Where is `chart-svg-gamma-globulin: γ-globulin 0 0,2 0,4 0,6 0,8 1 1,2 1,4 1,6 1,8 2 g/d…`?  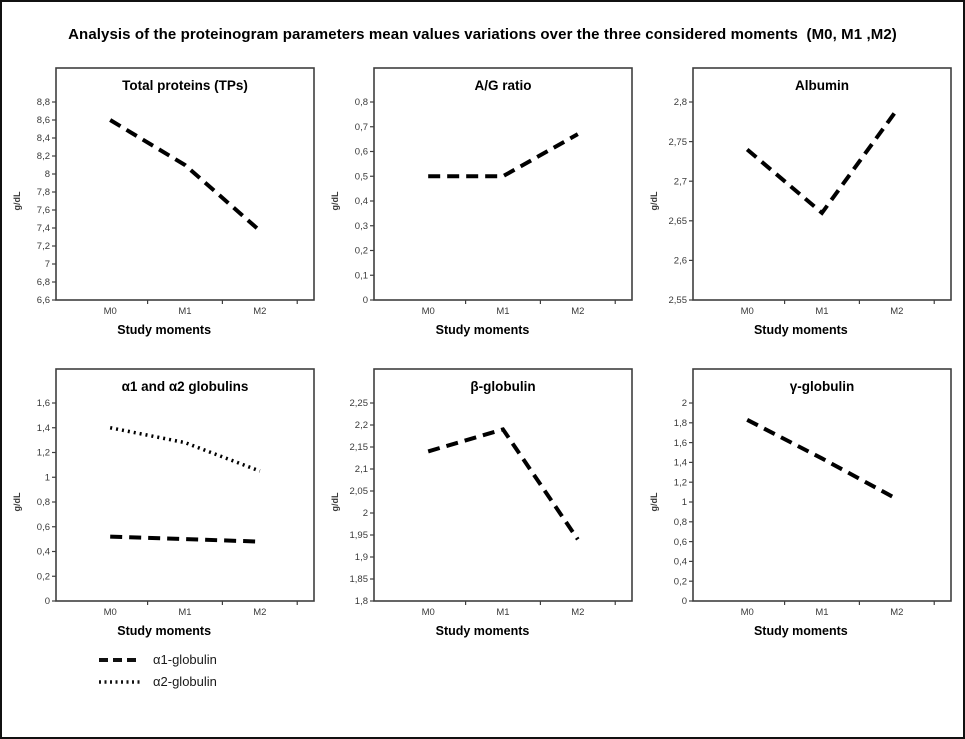
chart-svg-gamma-globulin: γ-globulin 0 0,2 0,4 0,6 0,8 1 1,2 1,4 1,6 1,8 2 g/d… is located at coordinates (800, 493).